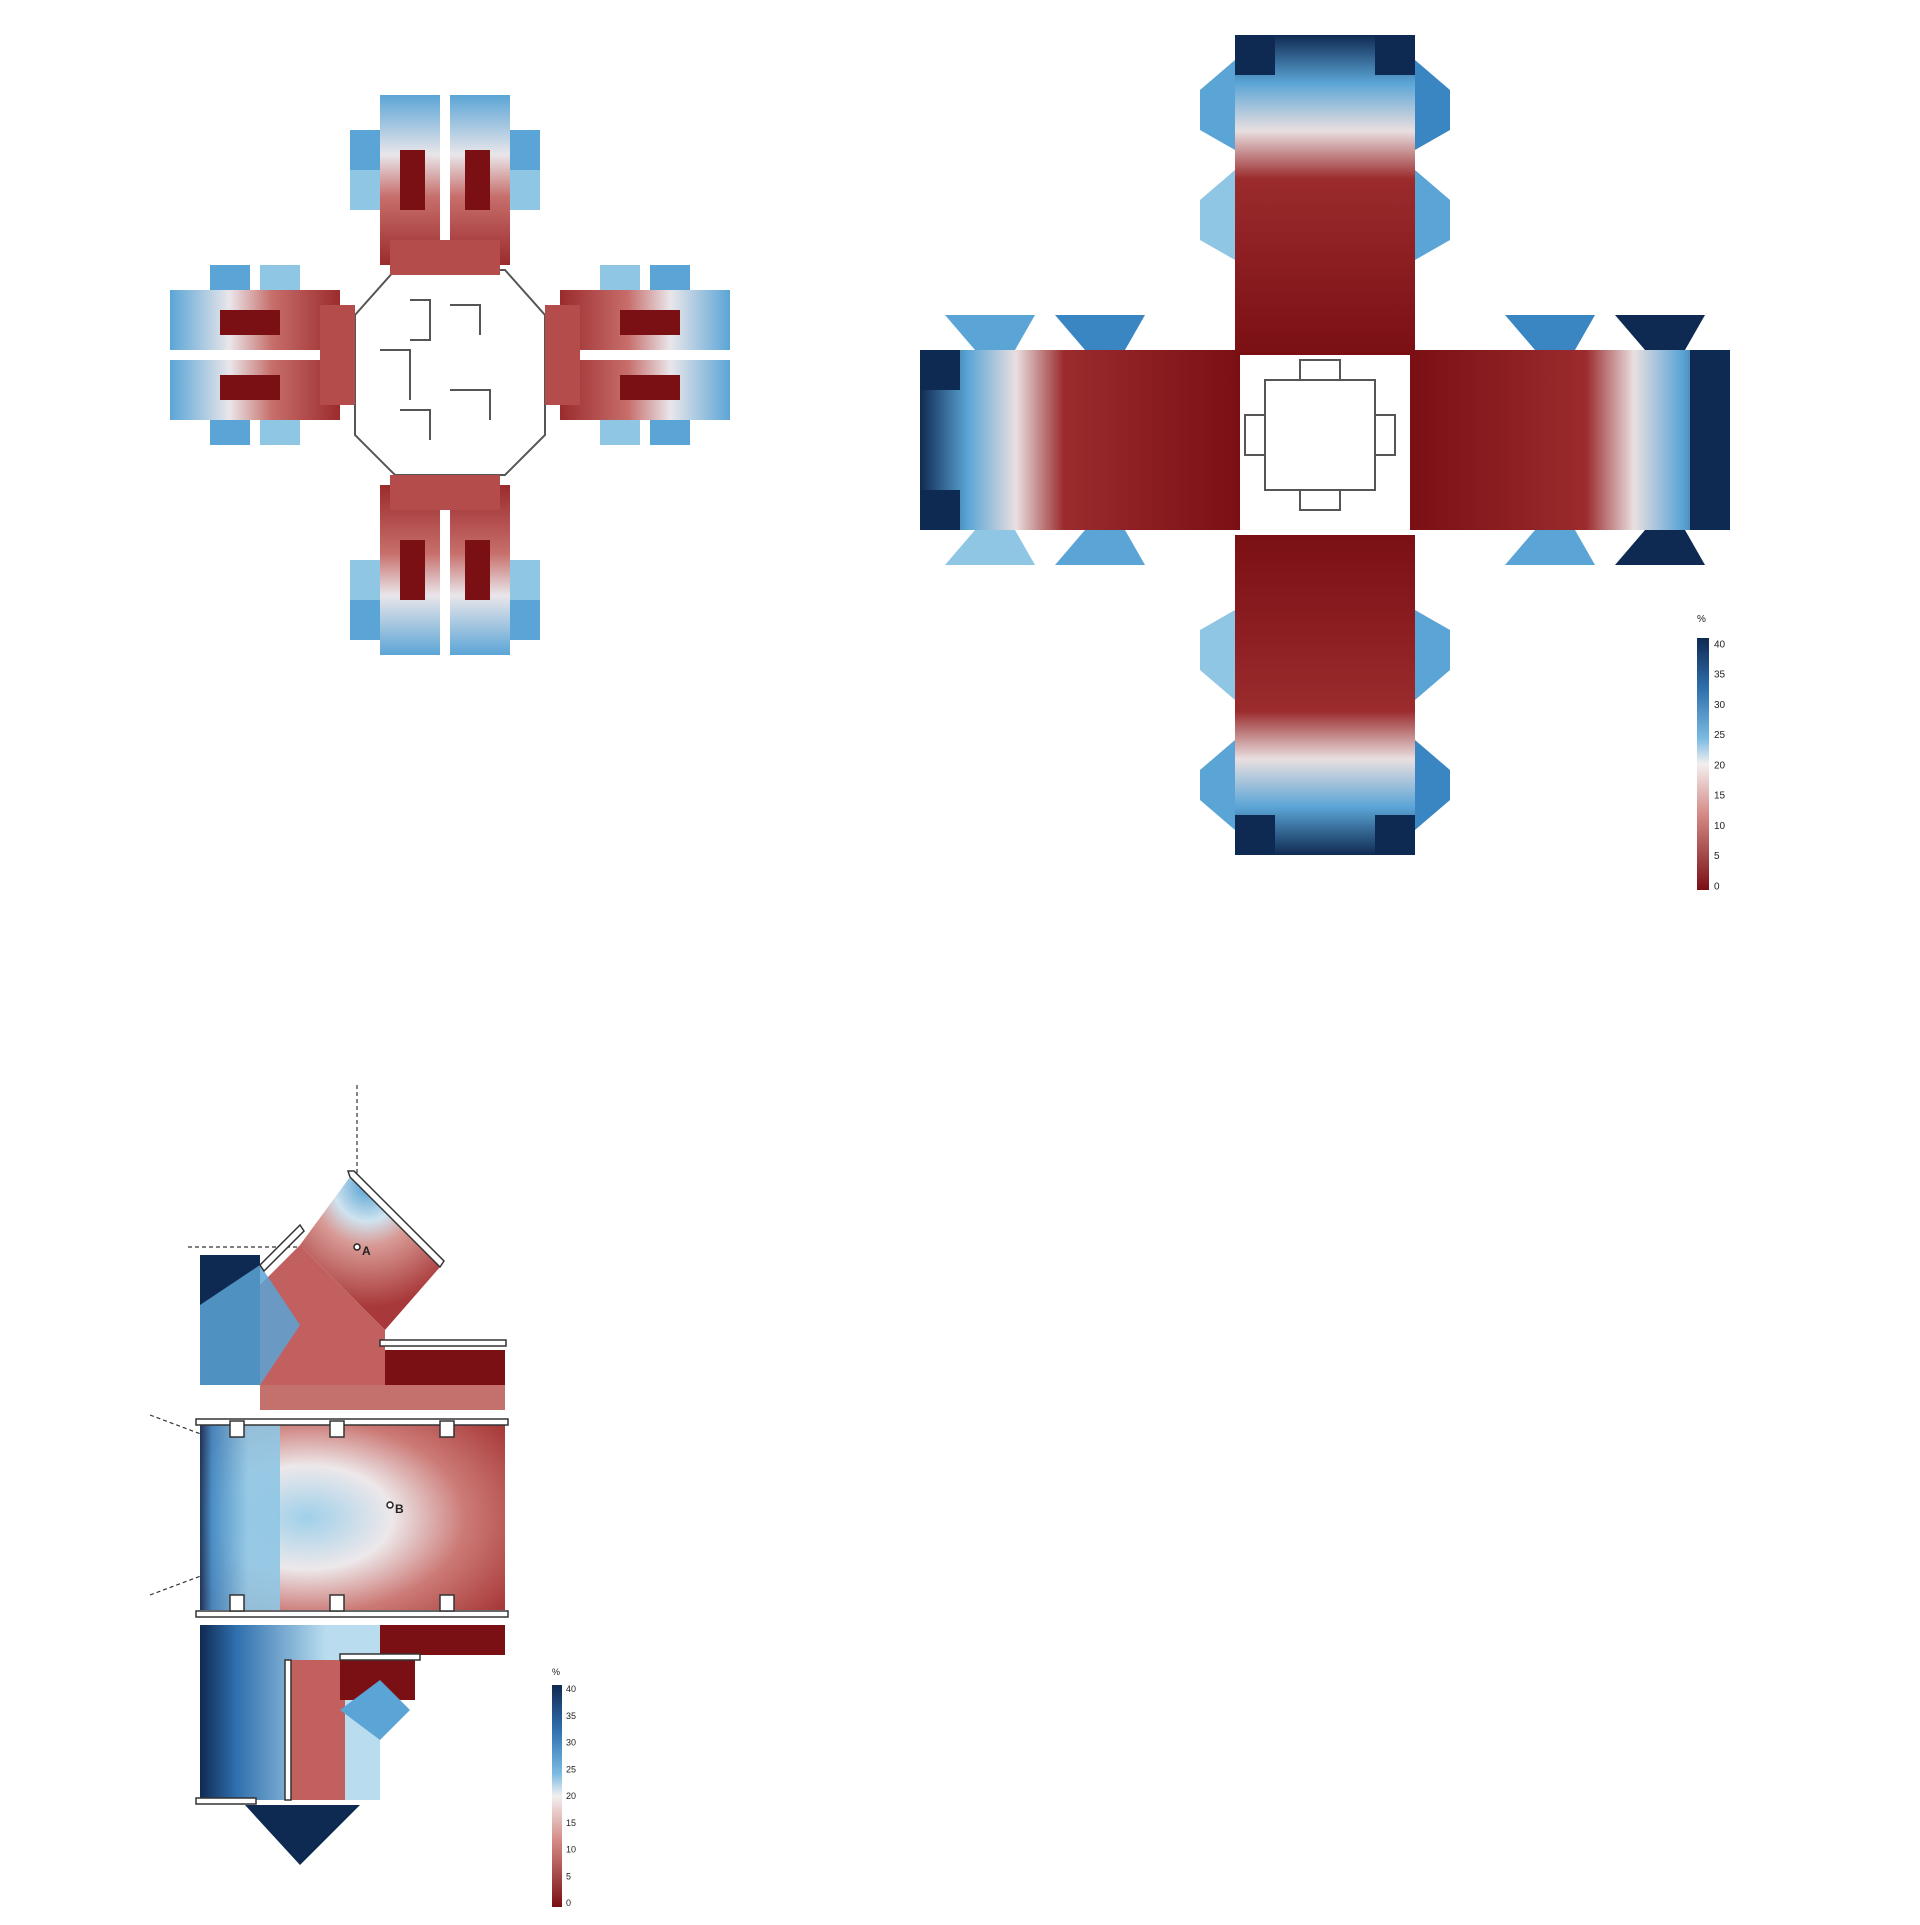  Describe the element at coordinates (1720, 735) in the screenshot. I see `legend-top-tick-25: 25` at that location.